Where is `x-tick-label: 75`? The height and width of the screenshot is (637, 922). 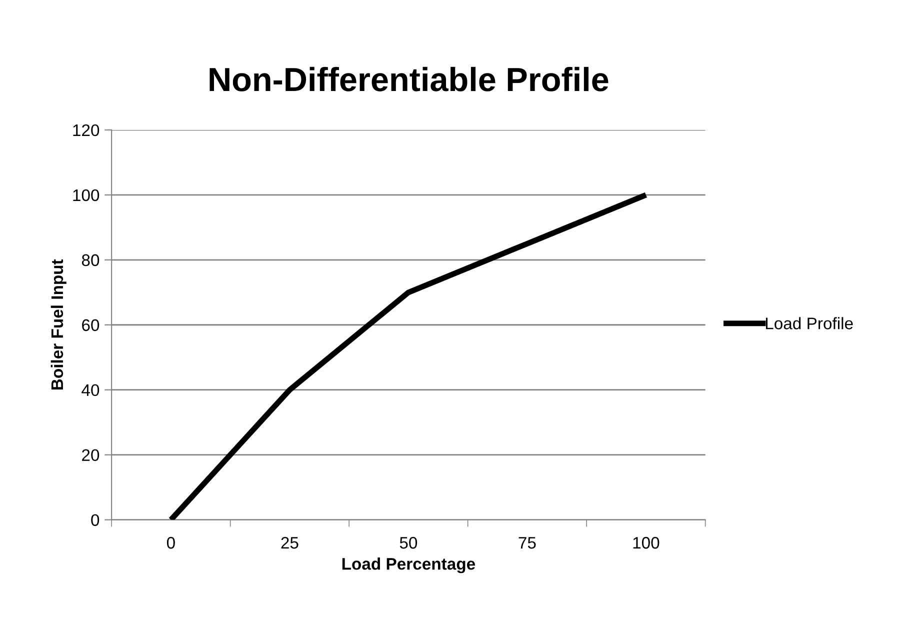
x-tick-label: 75 is located at coordinates (527, 543).